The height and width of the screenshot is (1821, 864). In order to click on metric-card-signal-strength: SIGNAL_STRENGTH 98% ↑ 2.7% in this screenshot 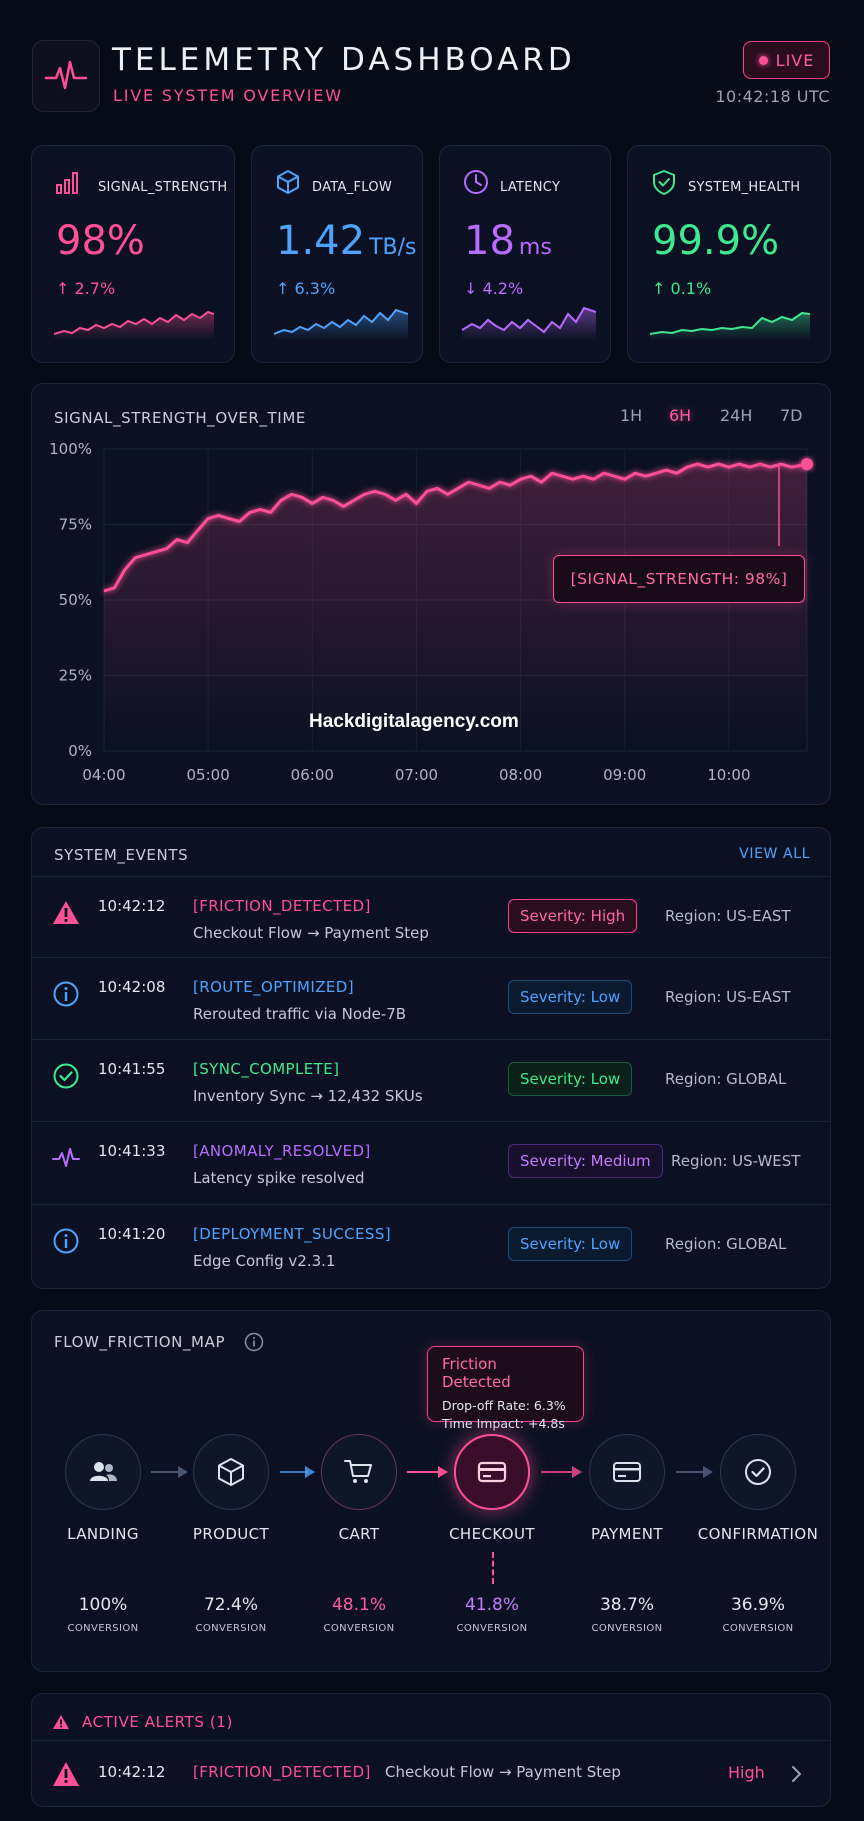, I will do `click(133, 254)`.